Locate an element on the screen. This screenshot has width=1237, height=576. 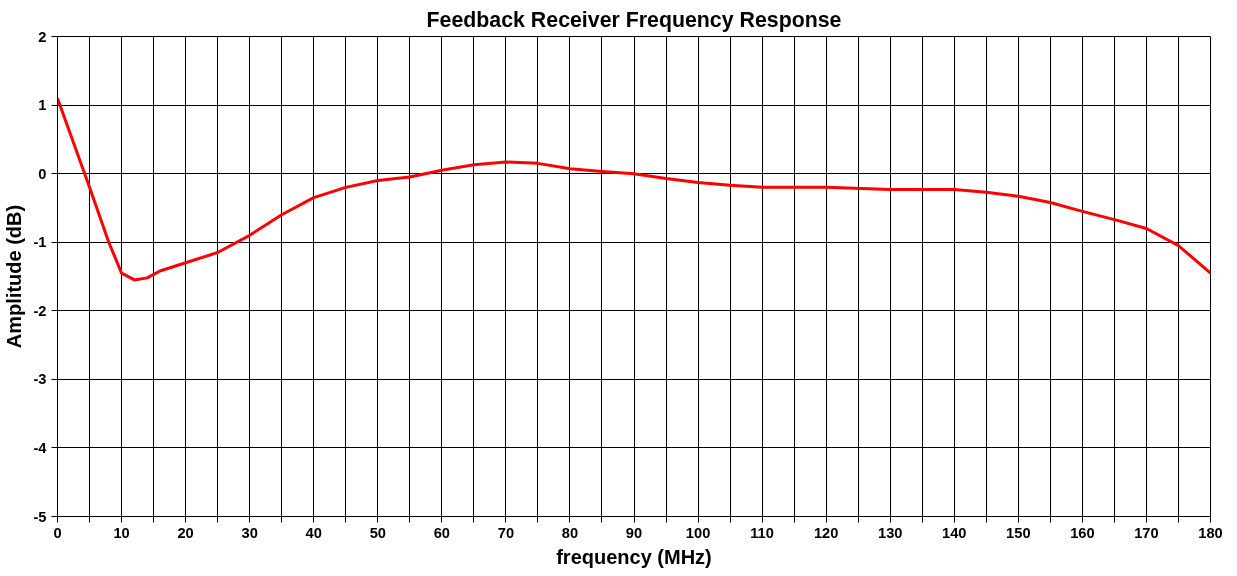
x-tick-label: 70 is located at coordinates (506, 532).